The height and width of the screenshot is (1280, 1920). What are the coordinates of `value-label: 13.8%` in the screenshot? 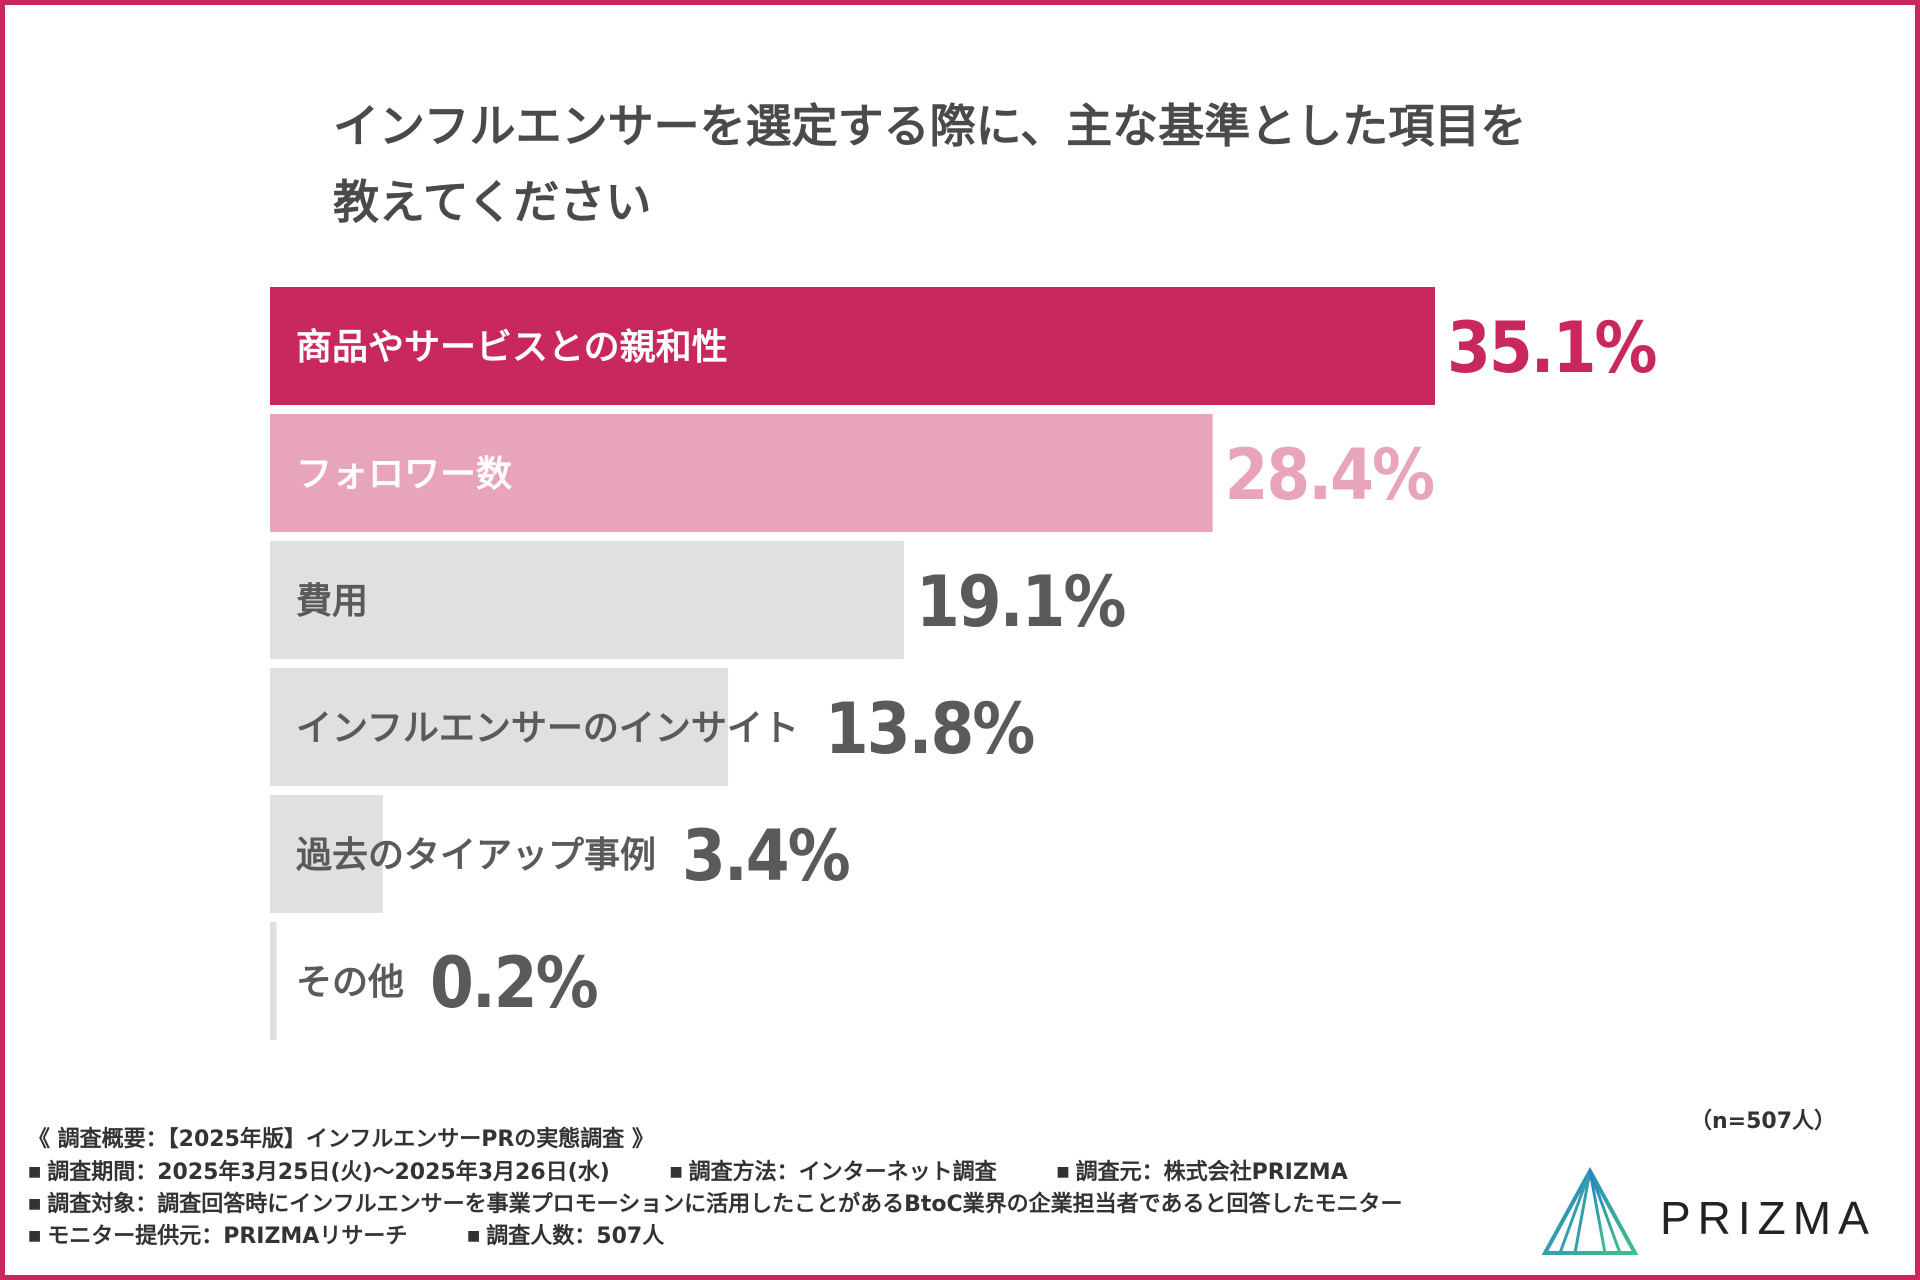 It's located at (929, 729).